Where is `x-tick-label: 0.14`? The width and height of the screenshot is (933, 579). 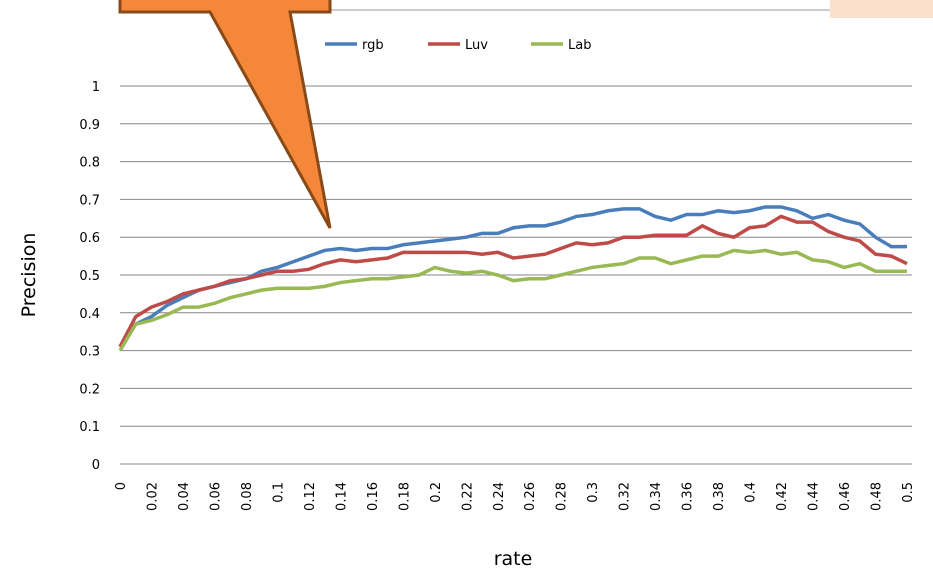
x-tick-label: 0.14 is located at coordinates (341, 496).